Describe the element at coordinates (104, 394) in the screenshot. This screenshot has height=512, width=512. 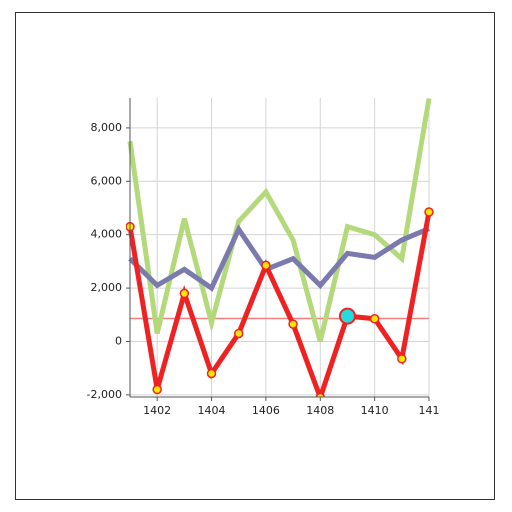
I see `y-tick-label: -2,000` at that location.